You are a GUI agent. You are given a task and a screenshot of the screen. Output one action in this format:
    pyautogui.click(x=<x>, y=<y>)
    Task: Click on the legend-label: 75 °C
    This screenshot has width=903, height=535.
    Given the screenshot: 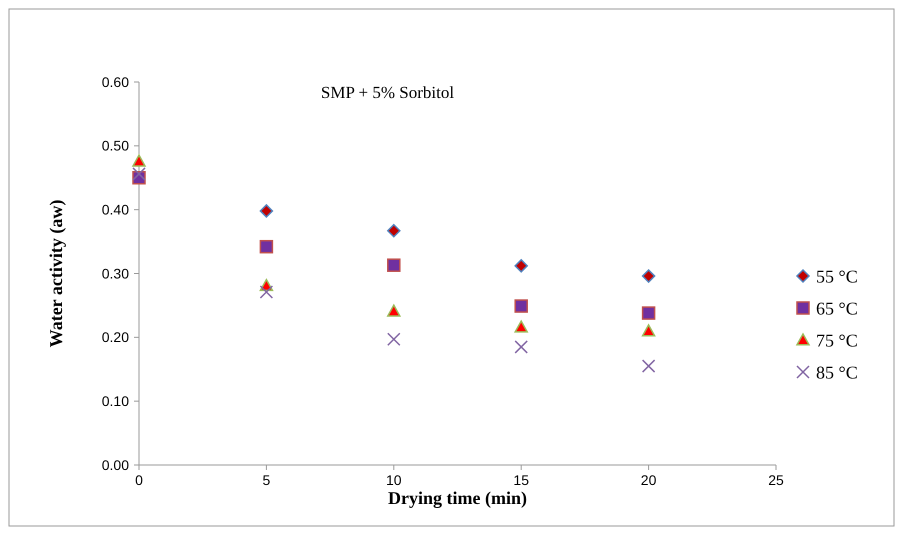 What is the action you would take?
    pyautogui.click(x=837, y=340)
    